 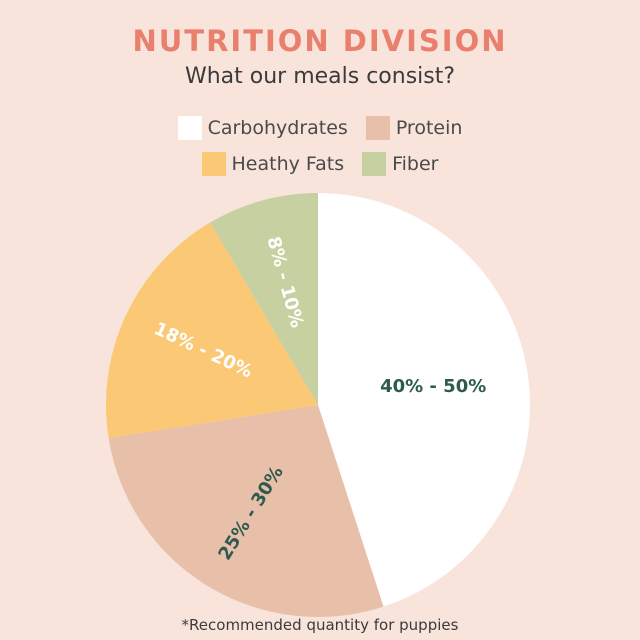 I want to click on legend-item-fiber: Fiber, so click(x=400, y=164).